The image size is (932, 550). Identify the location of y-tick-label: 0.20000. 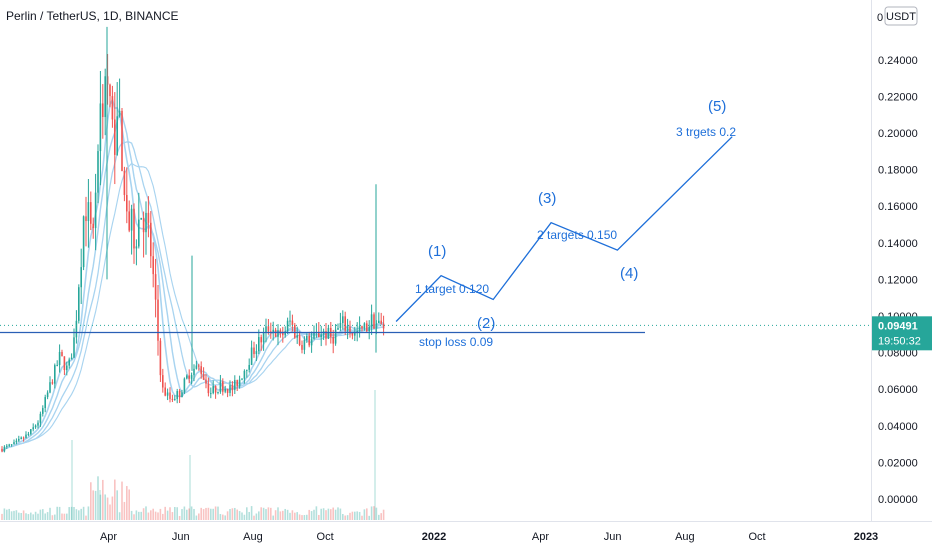
(898, 134).